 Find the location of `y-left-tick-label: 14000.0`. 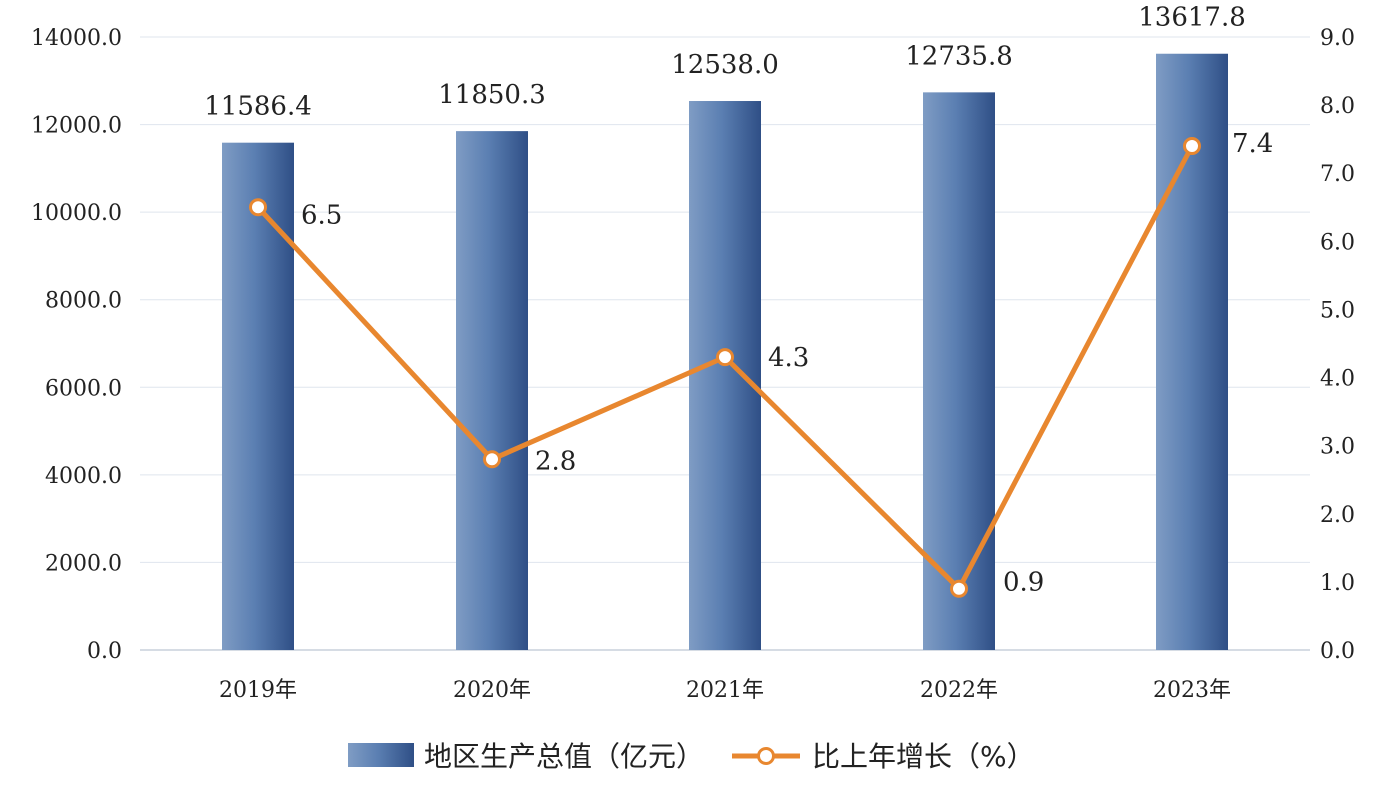

y-left-tick-label: 14000.0 is located at coordinates (76, 38).